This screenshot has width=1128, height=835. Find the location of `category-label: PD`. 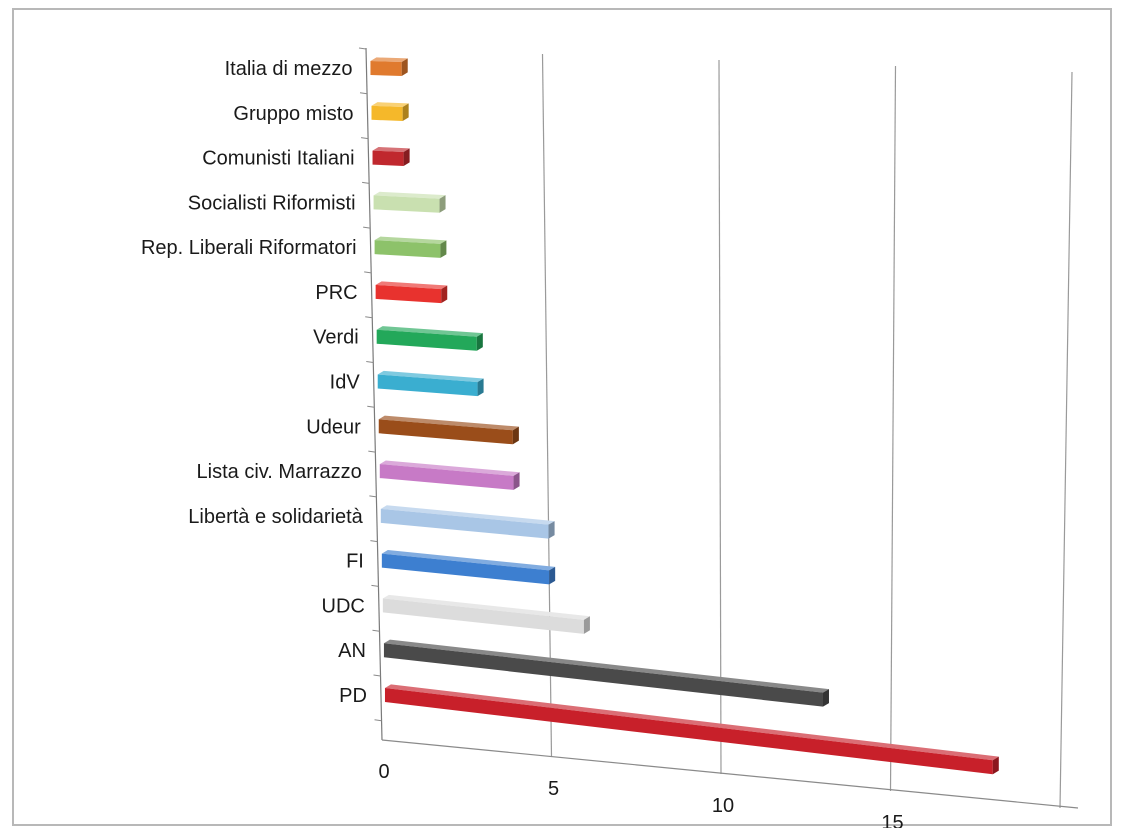

category-label: PD is located at coordinates (353, 696).